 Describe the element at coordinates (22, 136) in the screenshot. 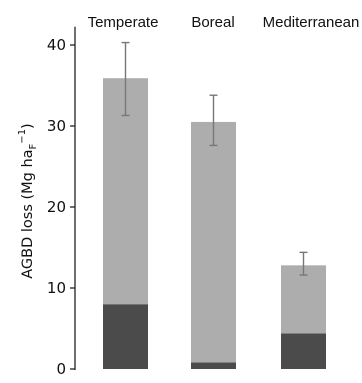

I see `y-axis-label-sup: −1` at that location.